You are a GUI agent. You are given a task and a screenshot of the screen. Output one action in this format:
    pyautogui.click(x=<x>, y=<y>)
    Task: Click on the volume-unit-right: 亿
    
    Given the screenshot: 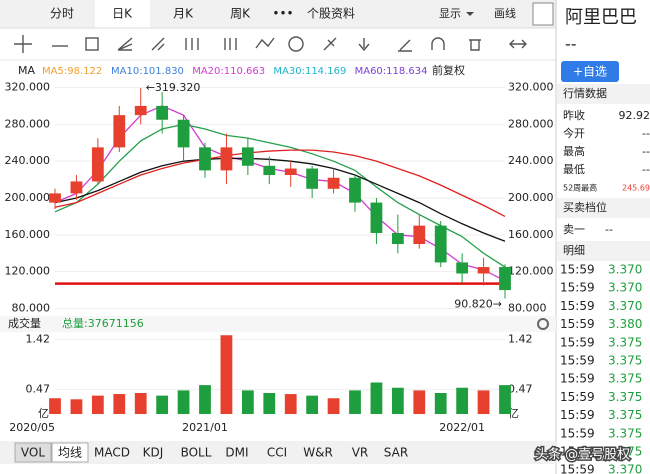 What is the action you would take?
    pyautogui.click(x=513, y=413)
    